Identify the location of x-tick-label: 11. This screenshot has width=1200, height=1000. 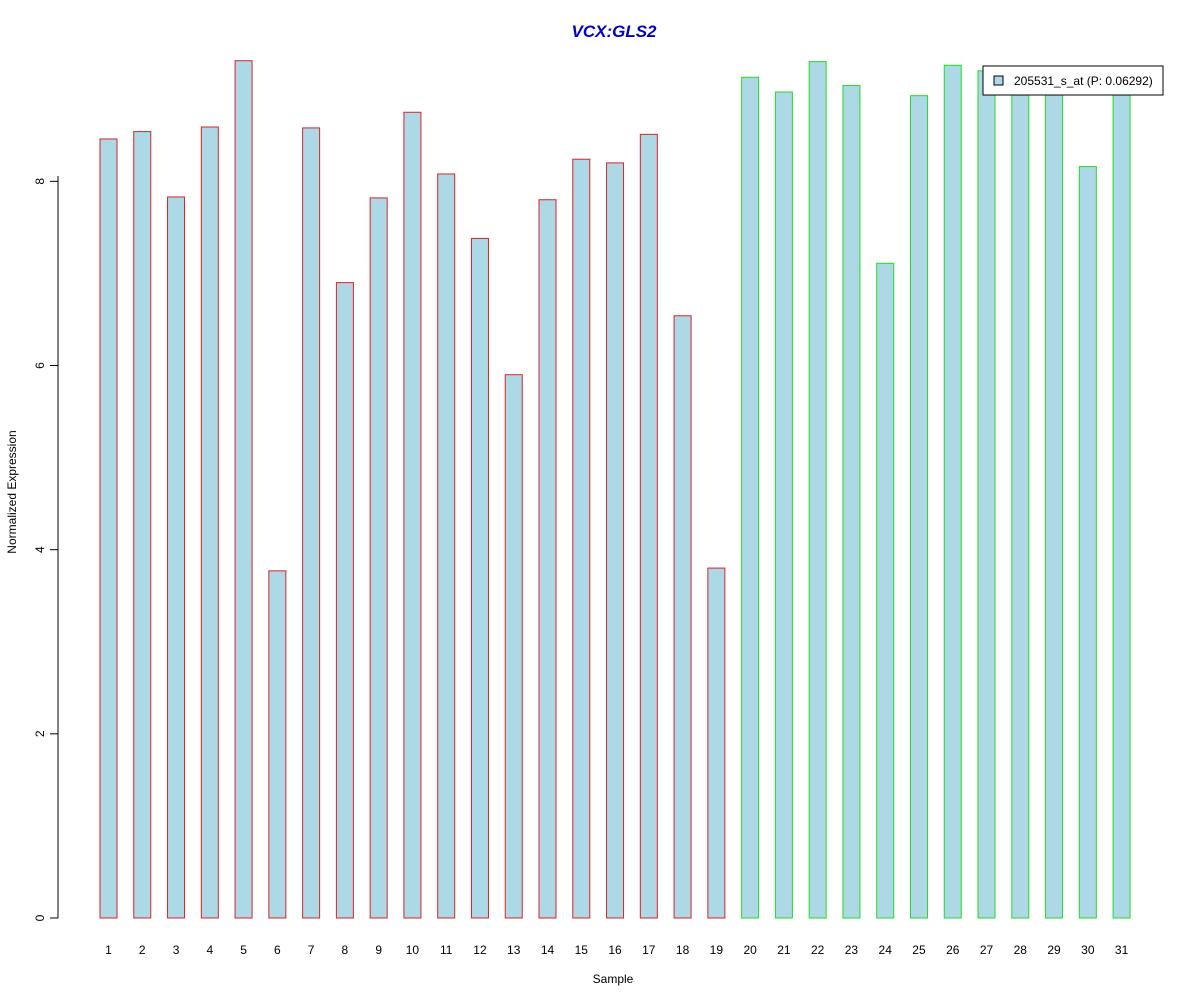
(446, 950).